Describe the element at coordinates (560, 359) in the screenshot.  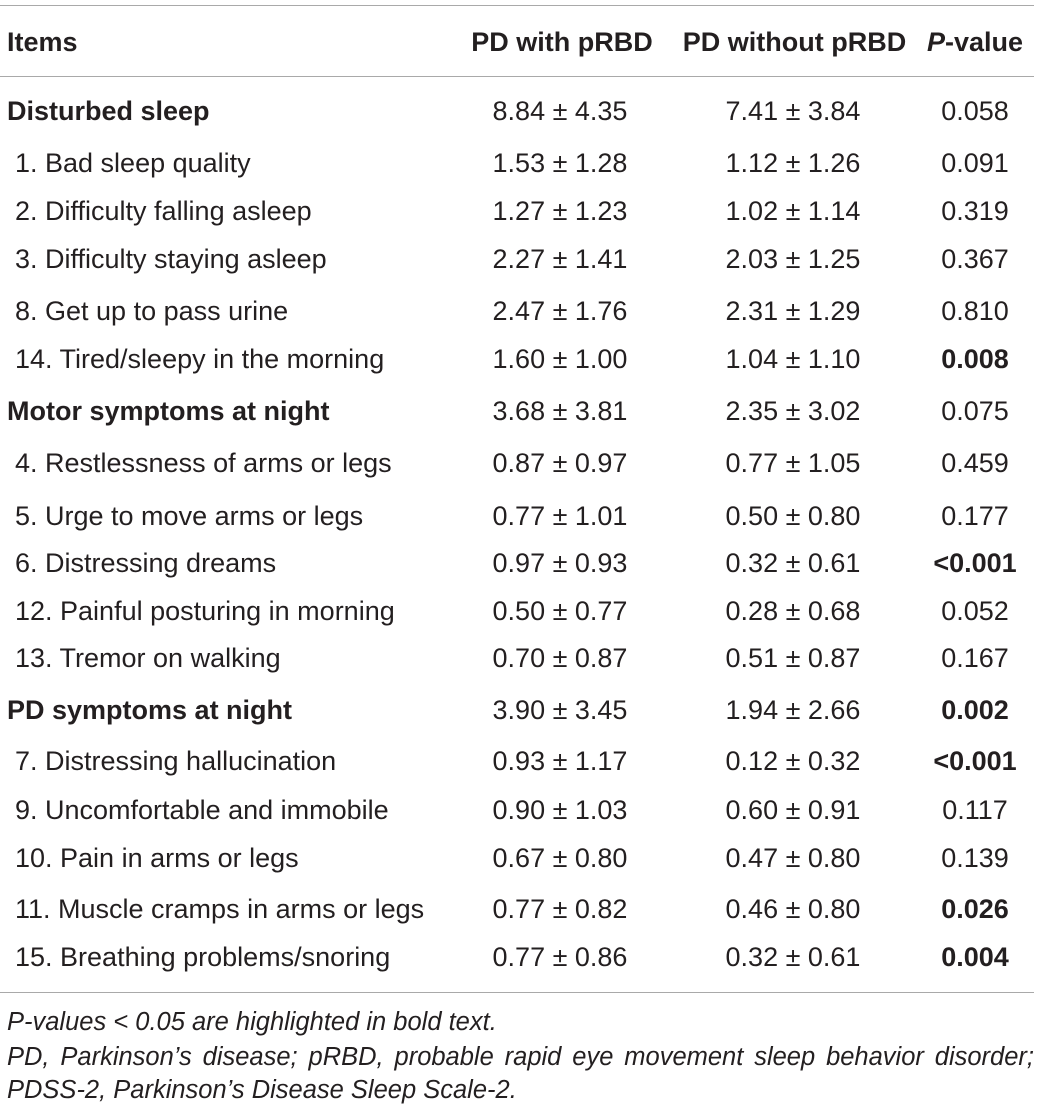
I see `with-prbd-value: 1.60 ± 1.00` at that location.